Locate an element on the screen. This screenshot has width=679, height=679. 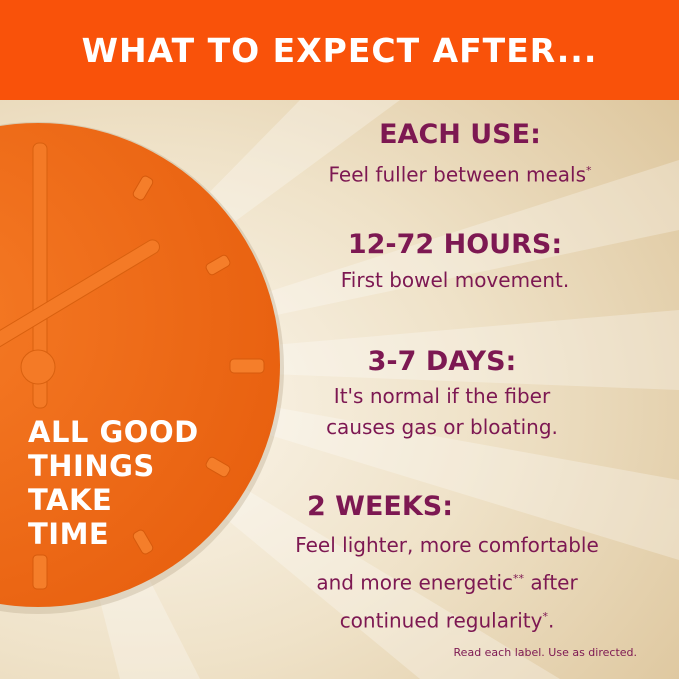
step-heading: 2 WEEKS: is located at coordinates (380, 506).